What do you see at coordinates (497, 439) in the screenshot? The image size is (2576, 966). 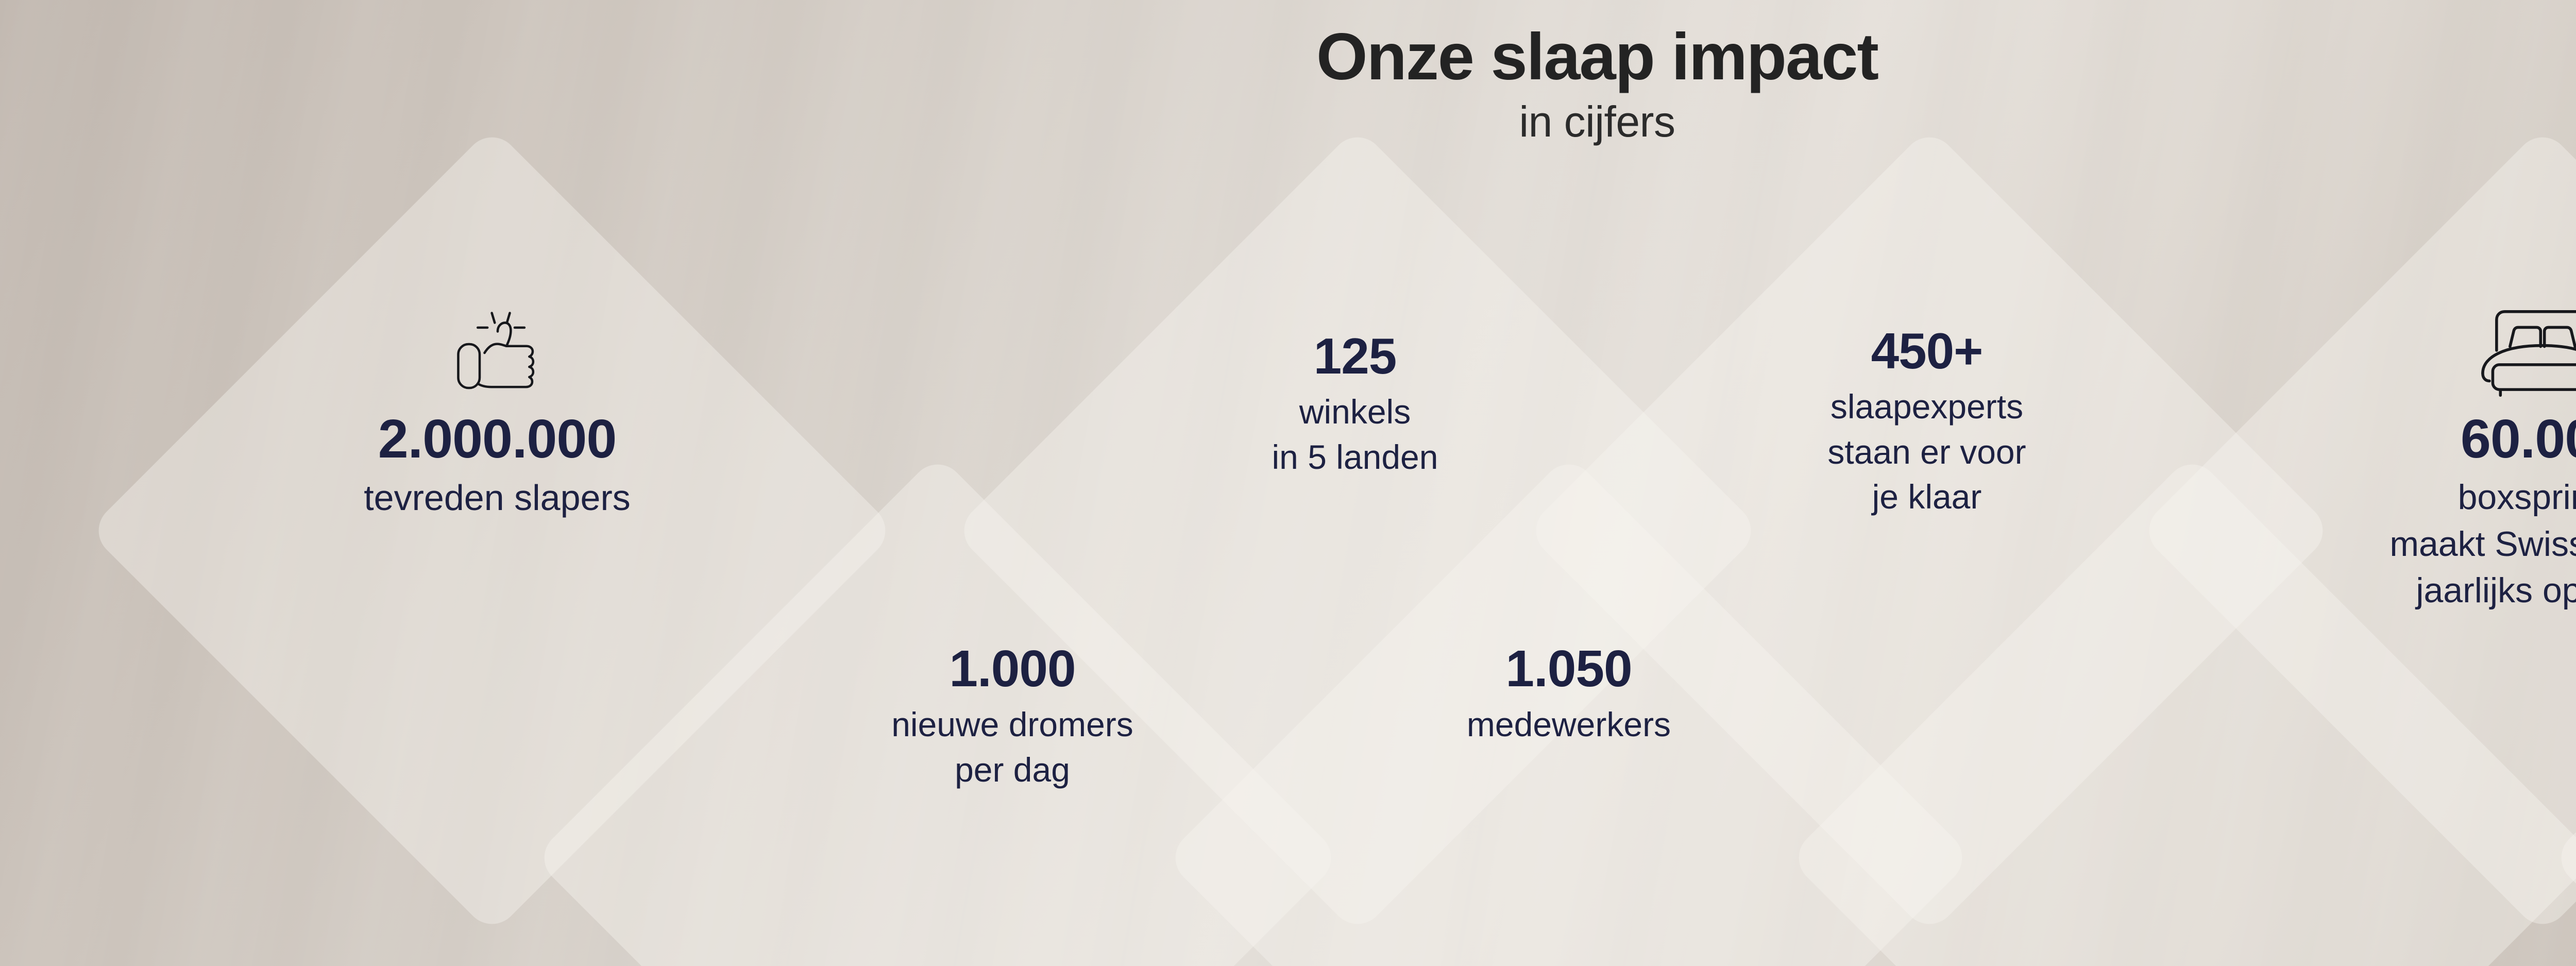 I see `stat-value: 2.000.000` at bounding box center [497, 439].